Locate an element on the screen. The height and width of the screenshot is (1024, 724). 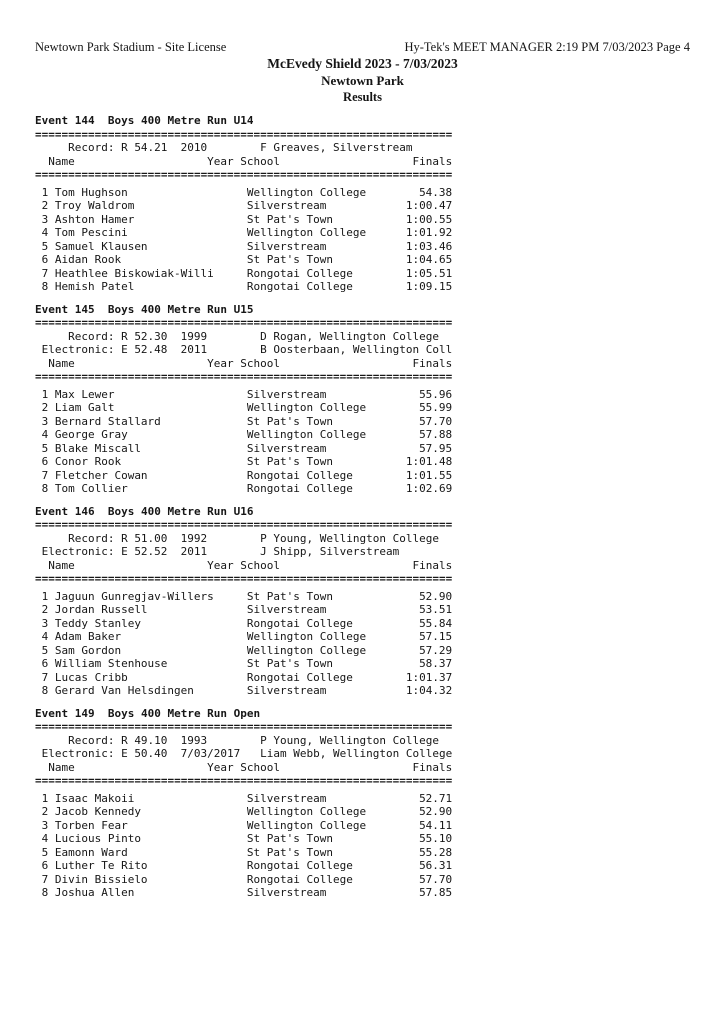
record-holder: Liam Webb, Wellington College is located at coordinates (356, 753).